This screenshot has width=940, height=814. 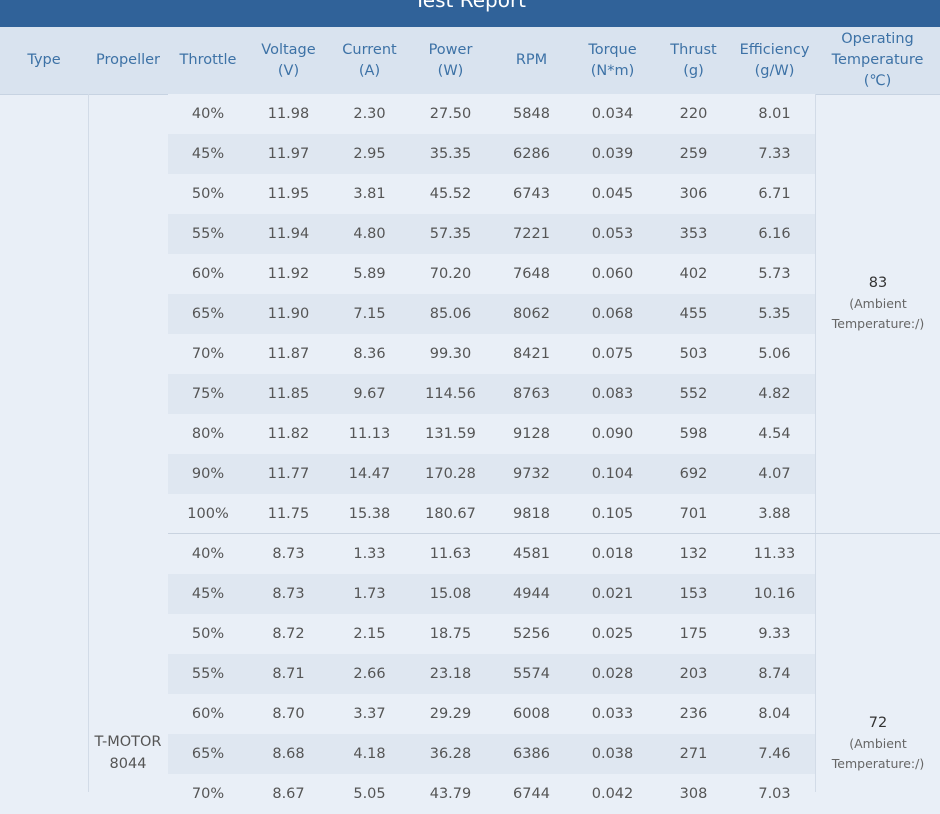 I want to click on cell-rpm: 8421, so click(x=531, y=354).